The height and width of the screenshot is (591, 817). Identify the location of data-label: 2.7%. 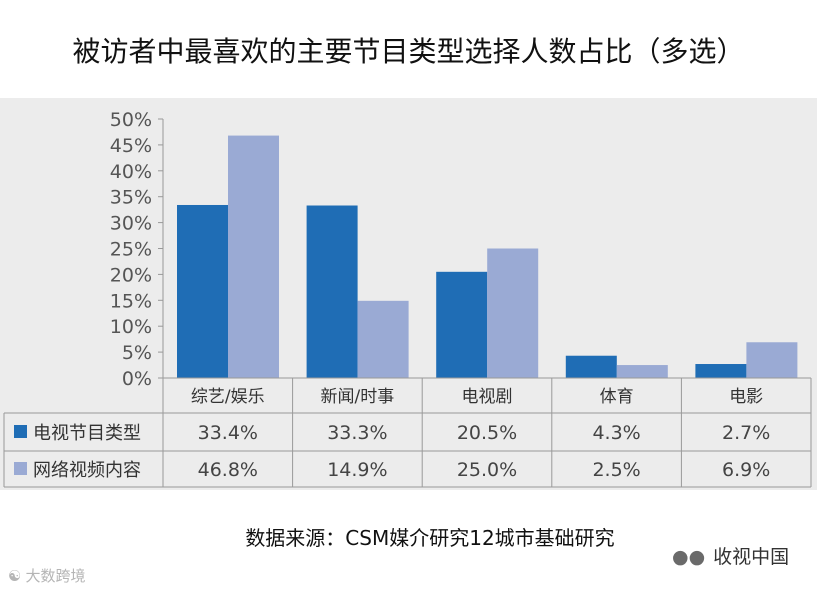
(746, 433).